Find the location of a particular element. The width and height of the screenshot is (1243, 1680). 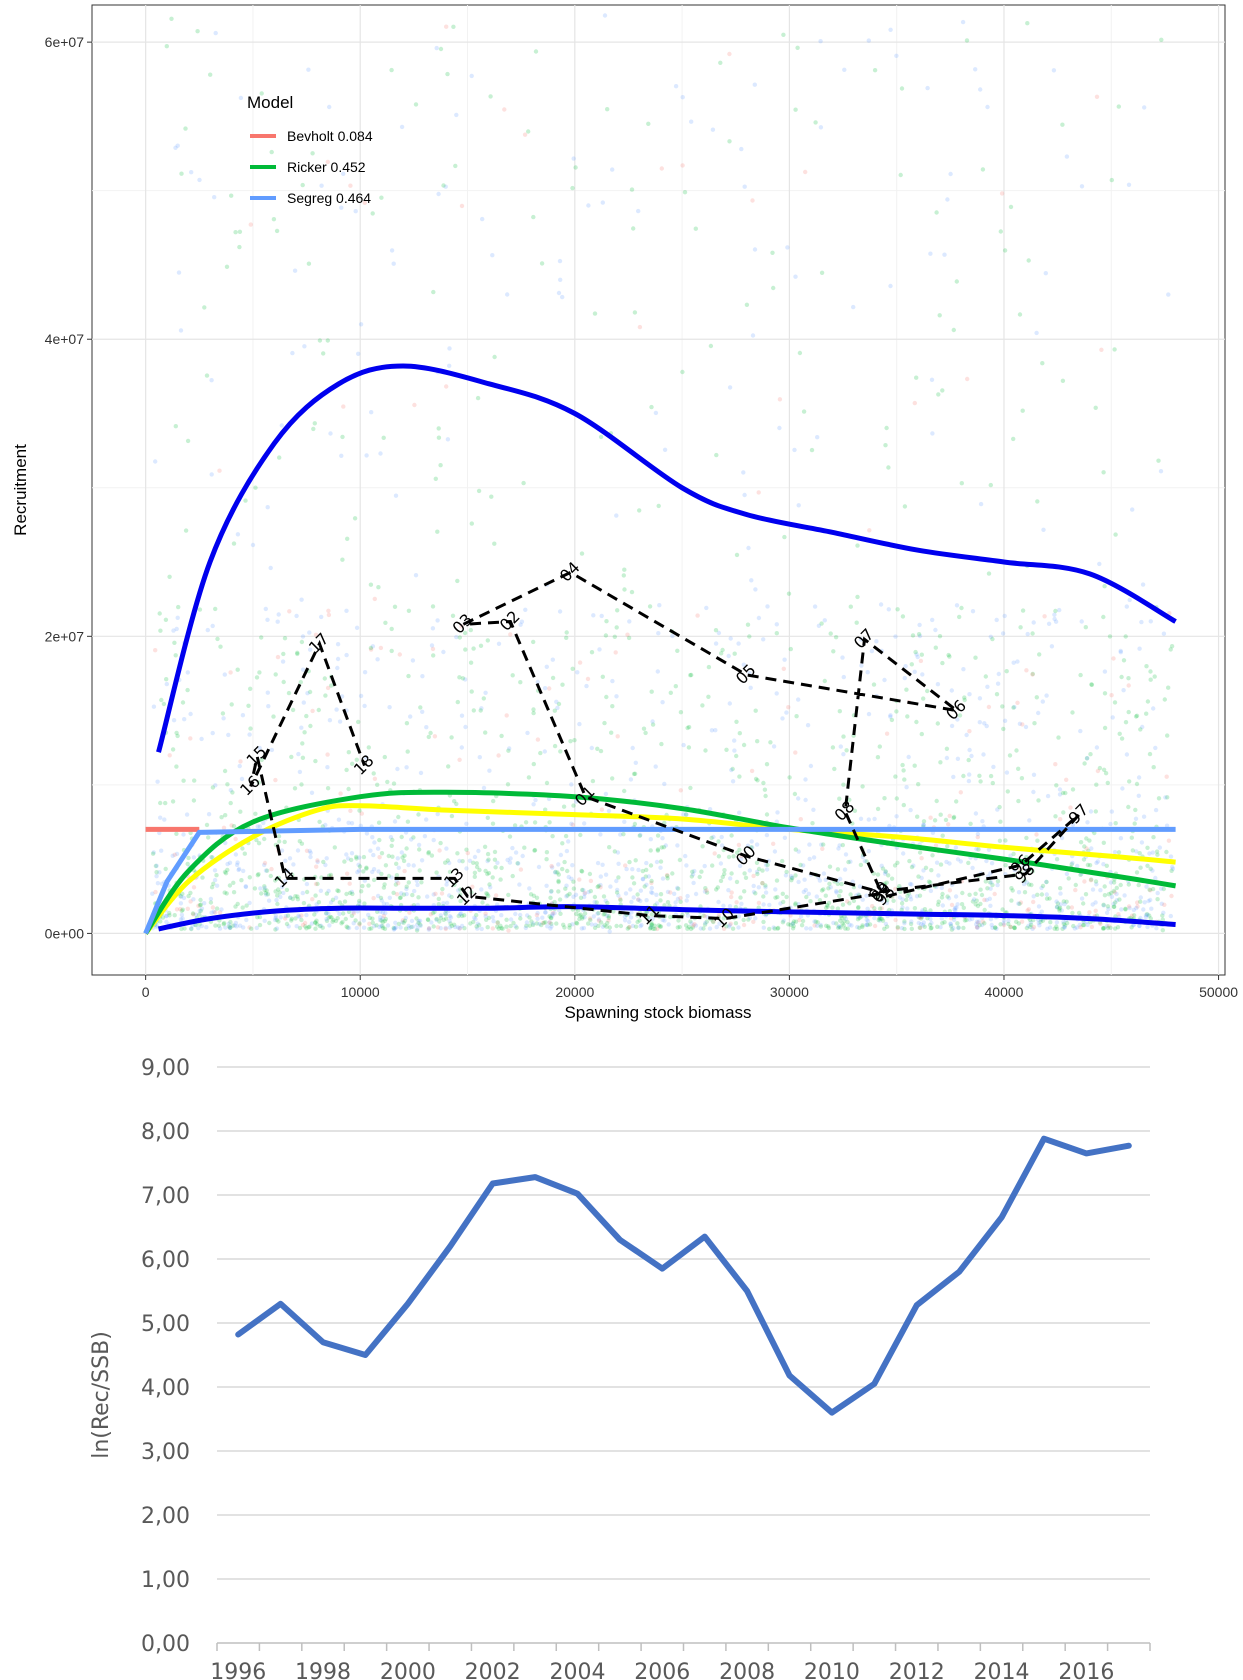

y-tick-label: 4,00 is located at coordinates (165, 1388).